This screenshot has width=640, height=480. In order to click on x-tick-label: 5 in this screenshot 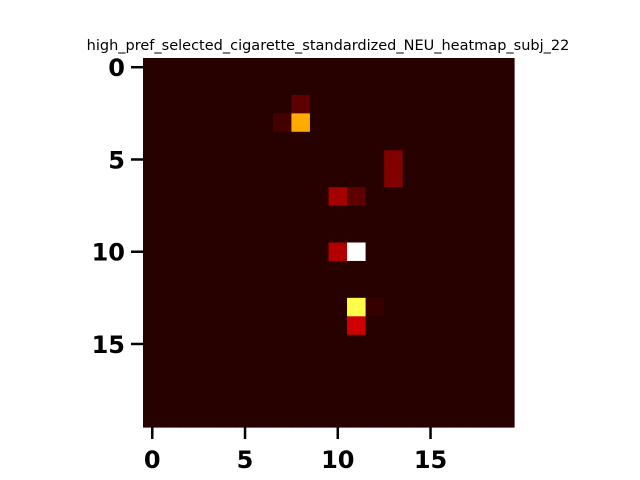, I will do `click(245, 460)`.